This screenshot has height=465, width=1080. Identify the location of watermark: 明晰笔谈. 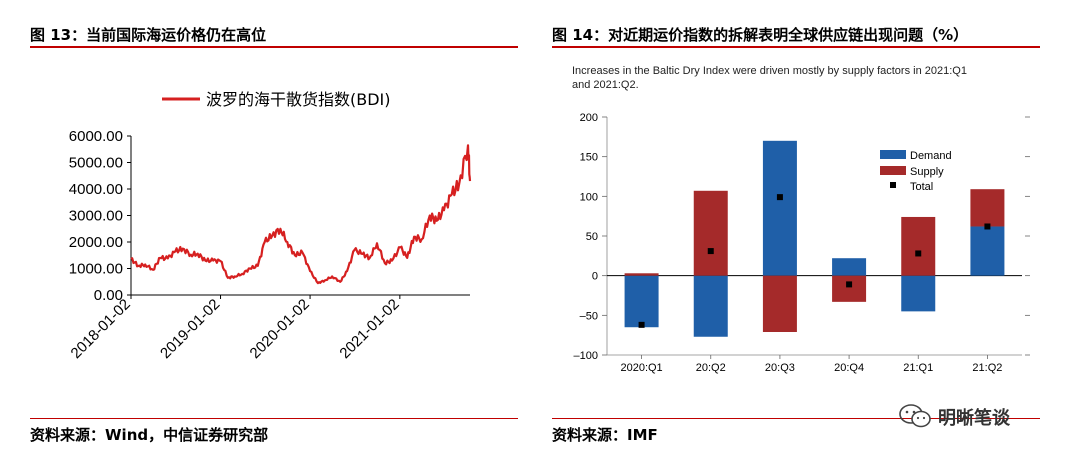
(973, 415).